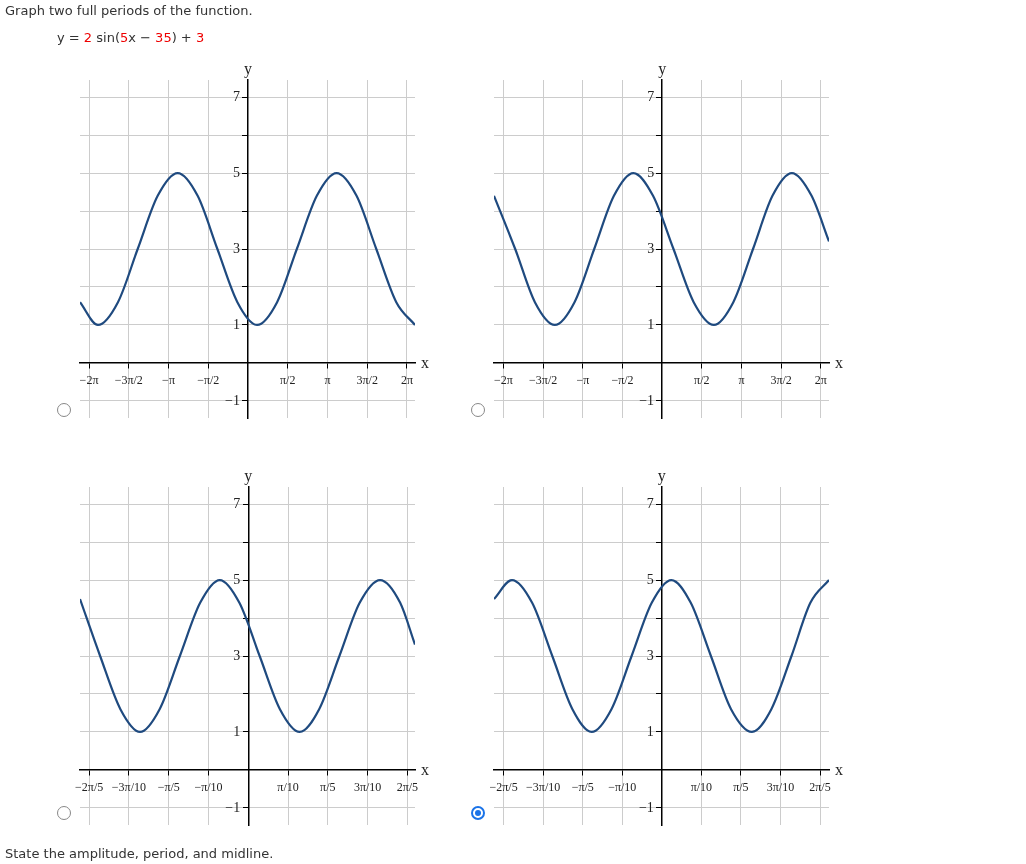  Describe the element at coordinates (129, 10) in the screenshot. I see `chart-title: Graph two full periods of the function.` at that location.